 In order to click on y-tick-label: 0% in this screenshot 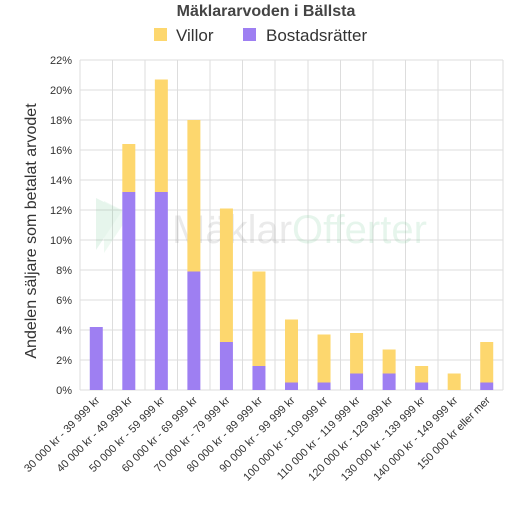, I will do `click(64, 391)`.